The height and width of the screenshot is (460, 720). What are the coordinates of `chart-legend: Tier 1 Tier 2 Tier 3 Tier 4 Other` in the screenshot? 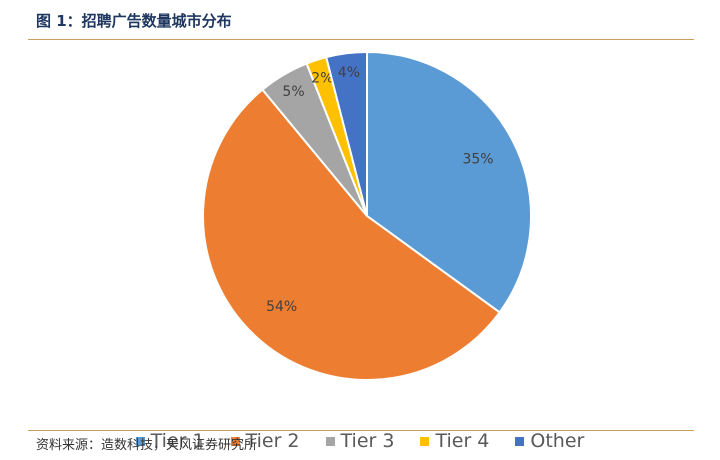 It's located at (360, 441).